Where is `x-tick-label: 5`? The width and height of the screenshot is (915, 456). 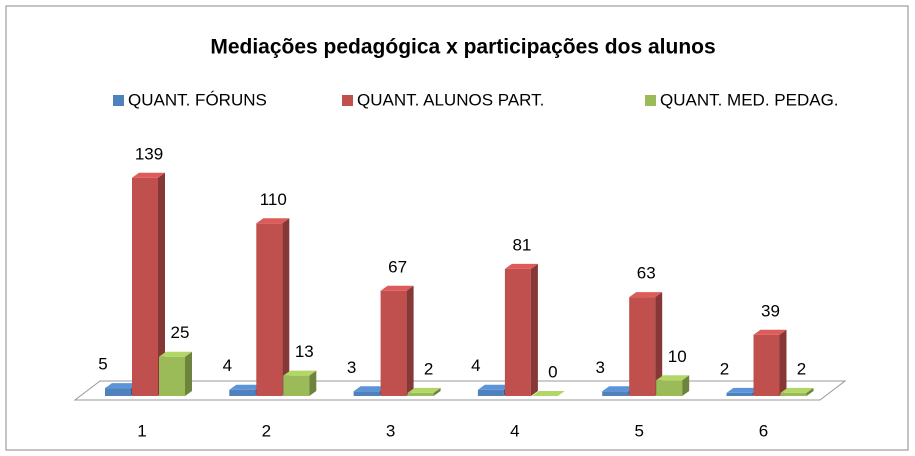 x-tick-label: 5 is located at coordinates (638, 430).